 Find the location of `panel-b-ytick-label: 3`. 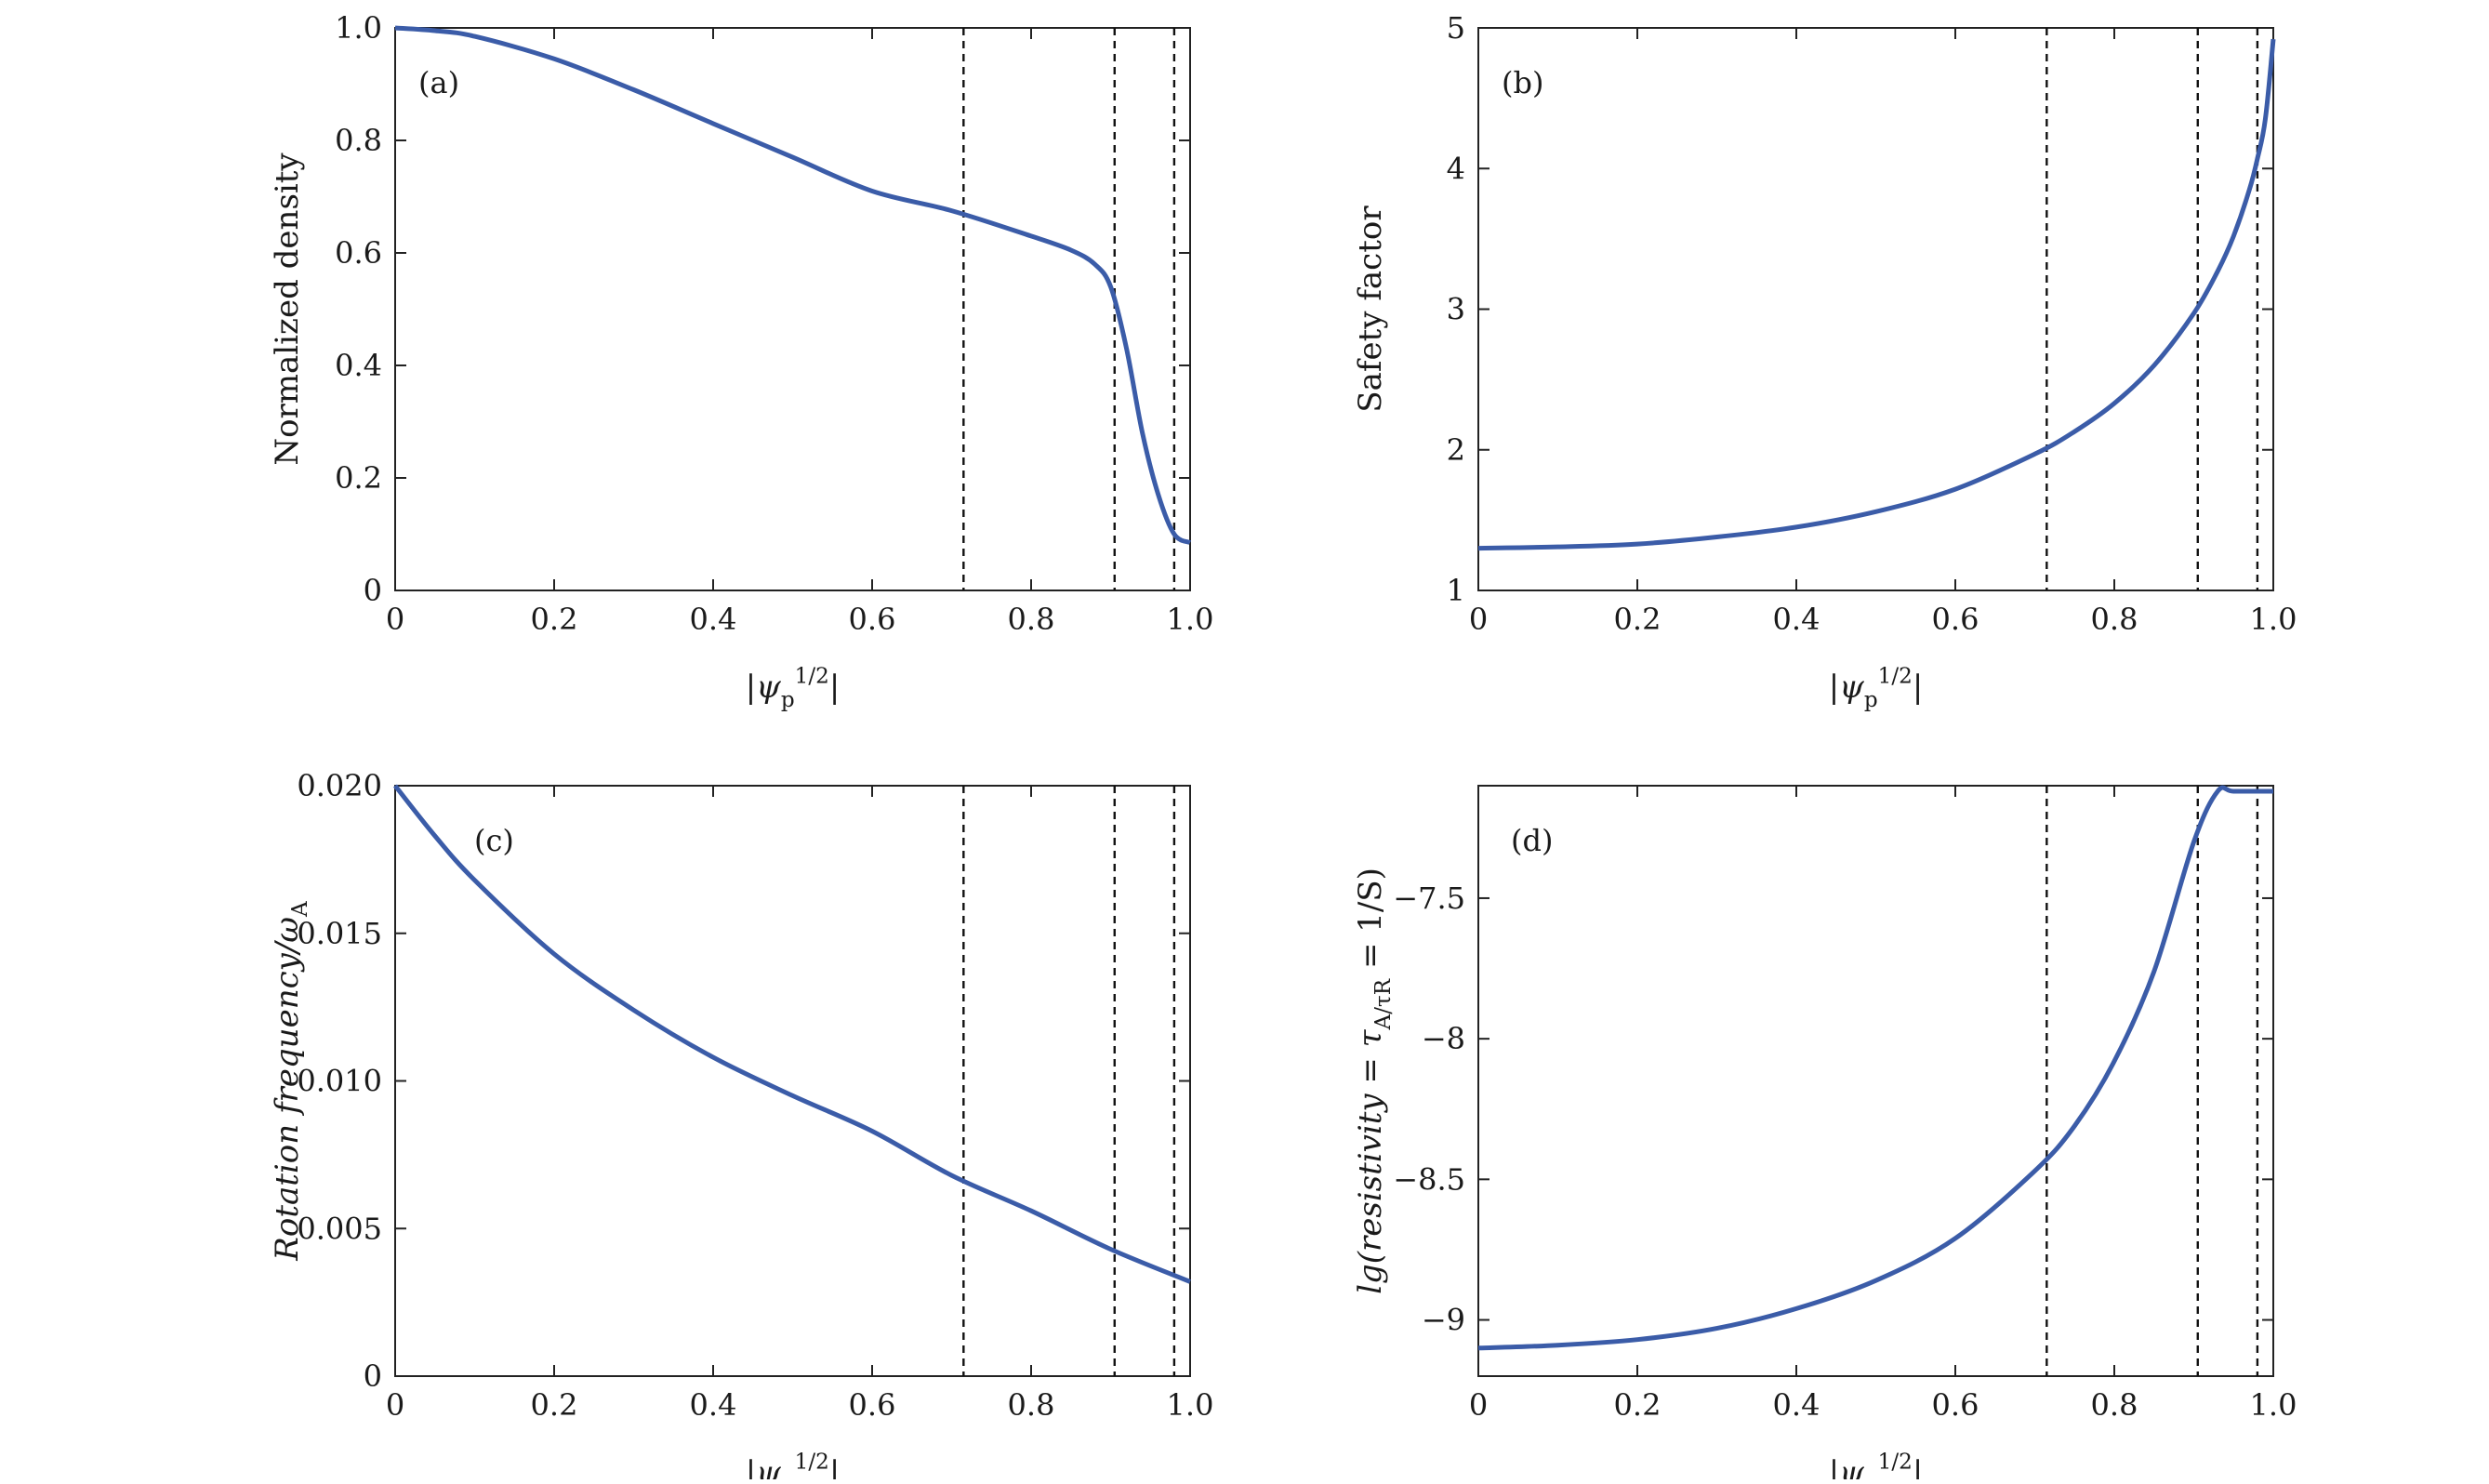

panel-b-ytick-label: 3 is located at coordinates (1456, 309).